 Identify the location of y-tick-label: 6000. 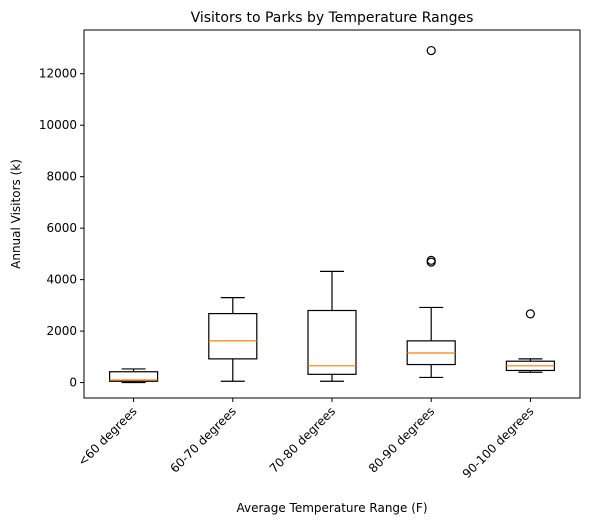
(61, 228).